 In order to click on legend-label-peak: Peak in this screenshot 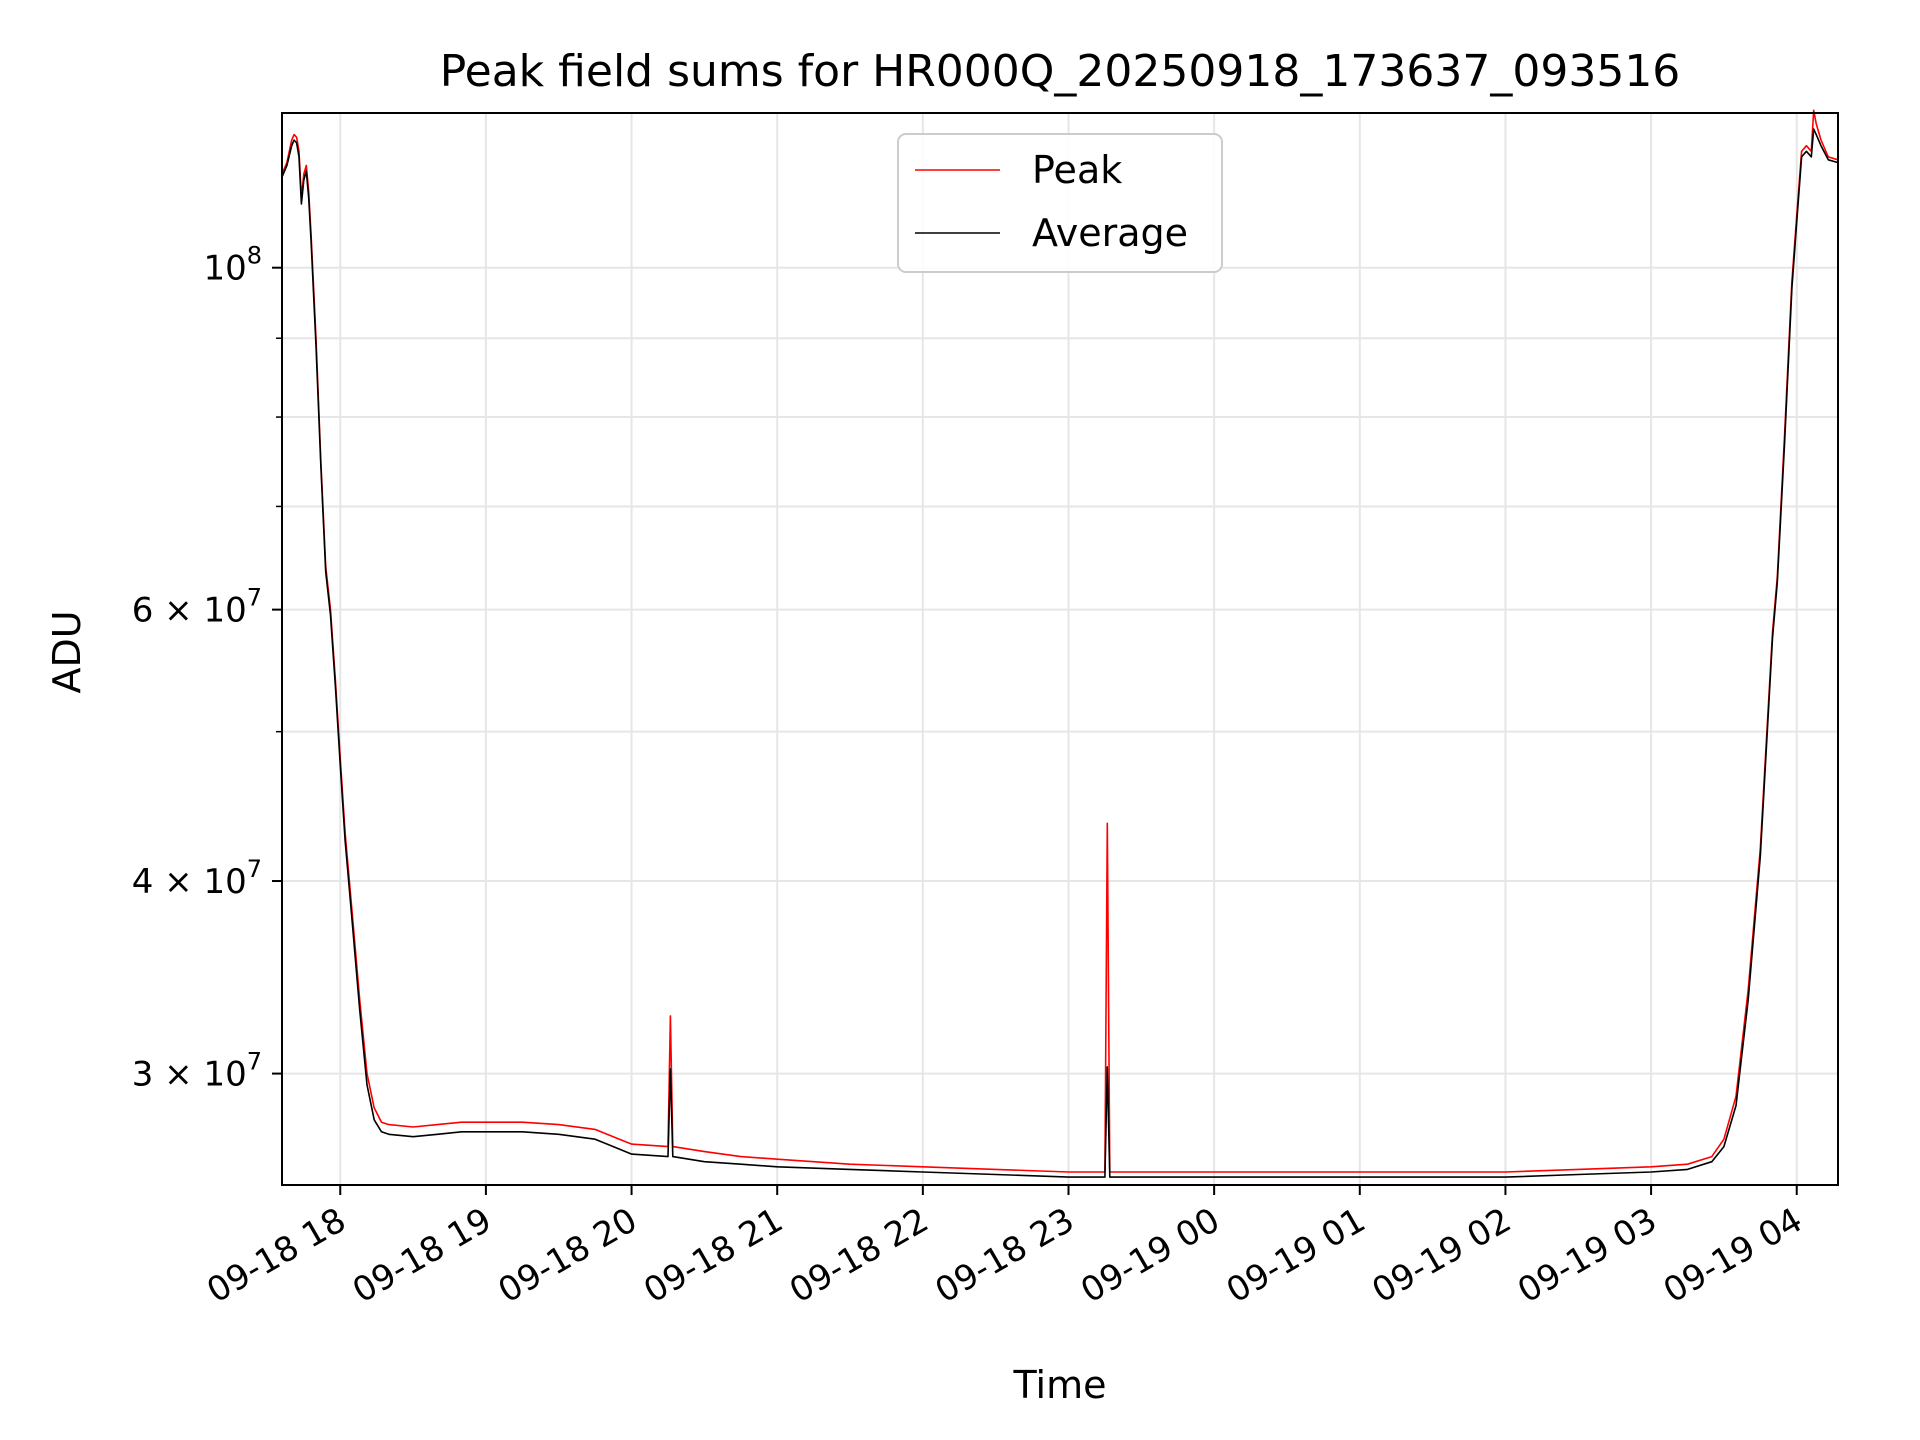, I will do `click(1077, 170)`.